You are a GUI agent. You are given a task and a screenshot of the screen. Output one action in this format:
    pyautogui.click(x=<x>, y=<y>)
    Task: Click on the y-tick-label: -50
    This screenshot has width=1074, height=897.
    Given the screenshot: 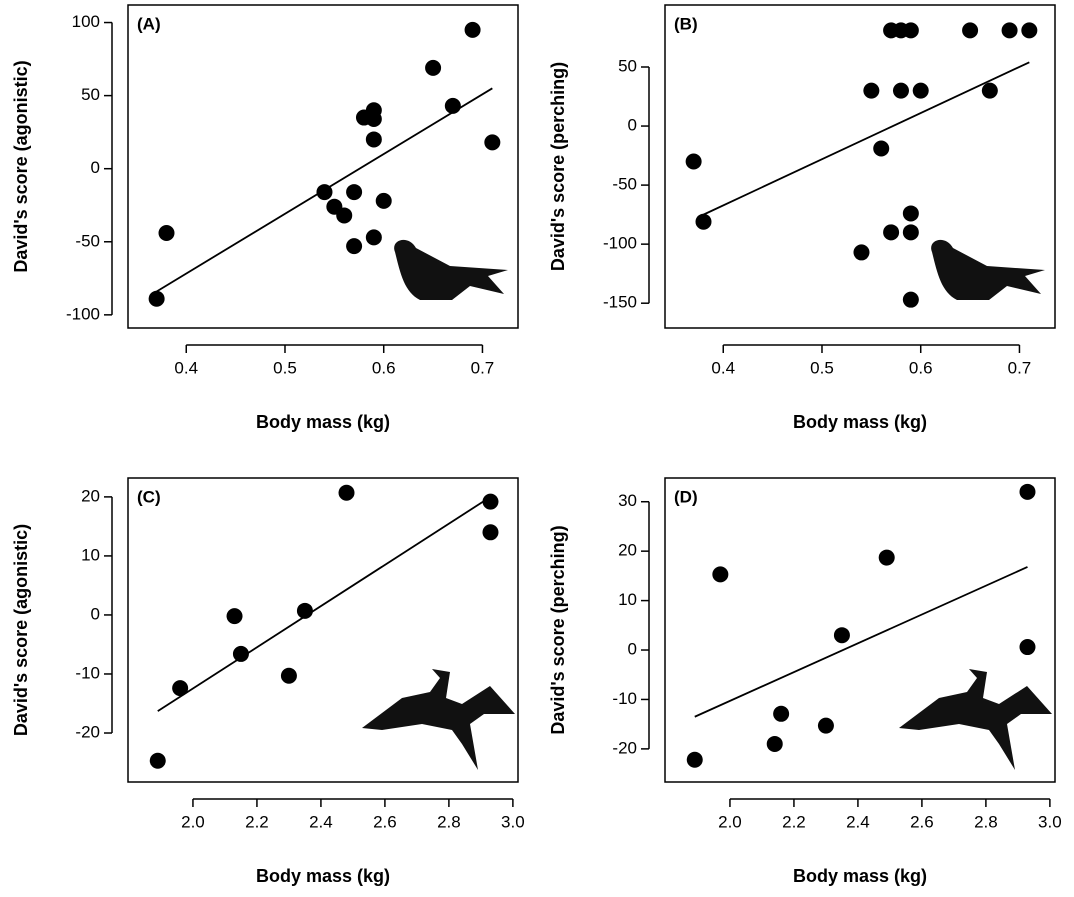 What is the action you would take?
    pyautogui.click(x=87, y=240)
    